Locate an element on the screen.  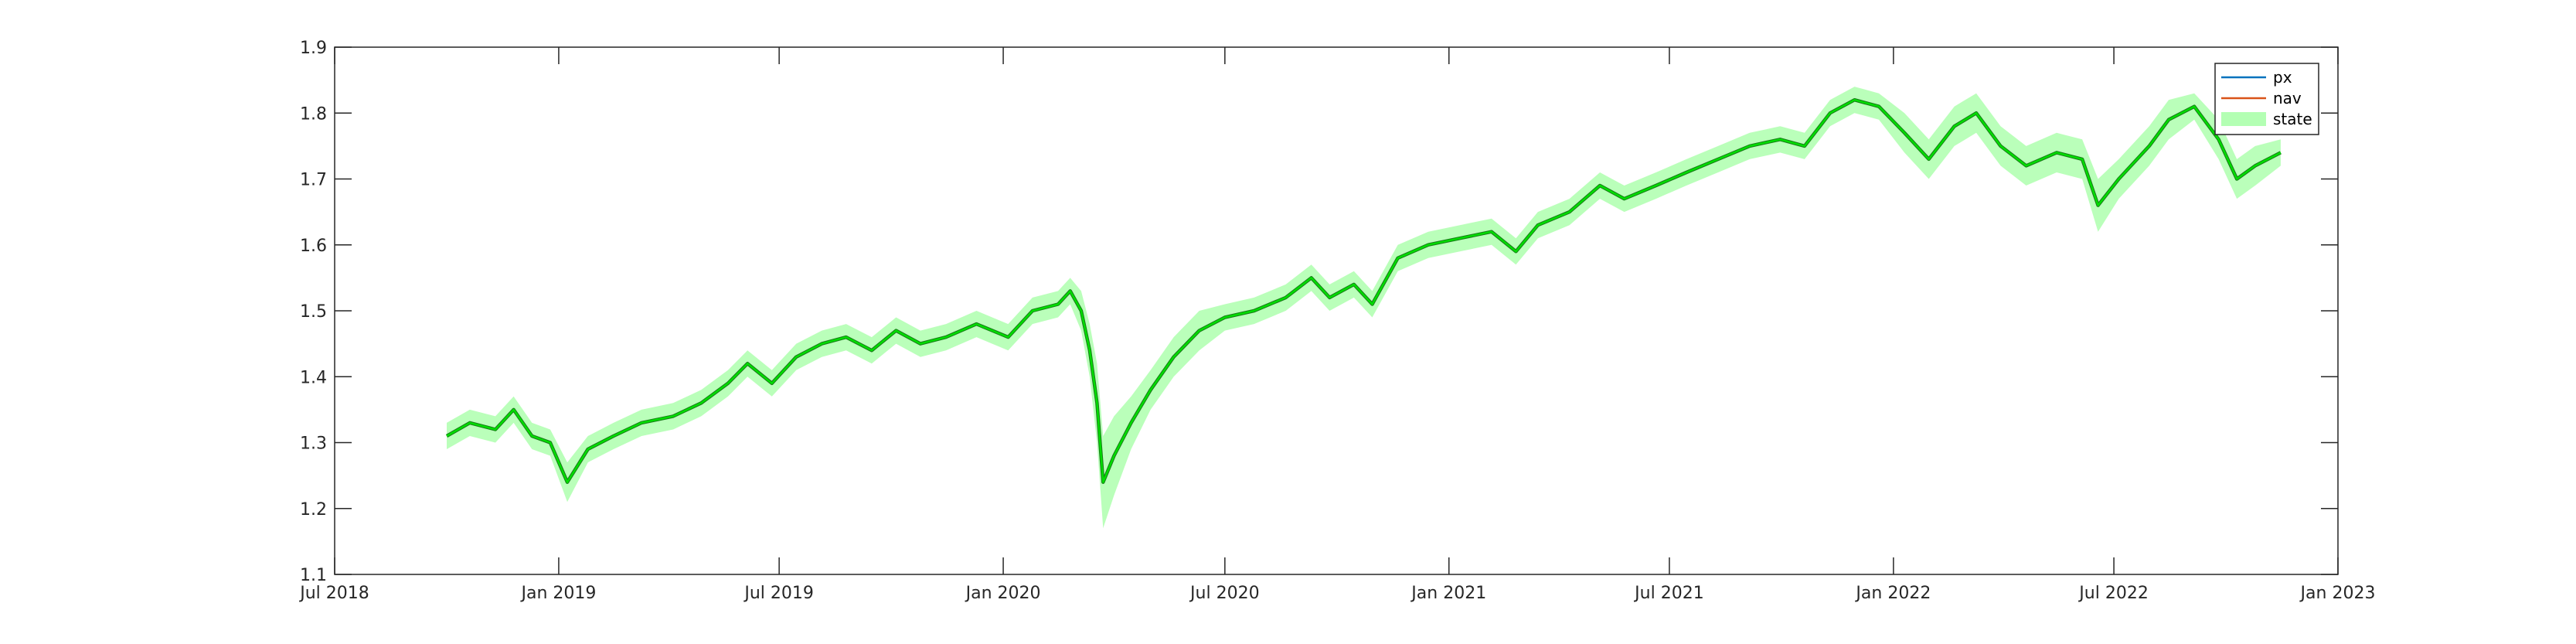
y-tick-label: 1.2 is located at coordinates (313, 510).